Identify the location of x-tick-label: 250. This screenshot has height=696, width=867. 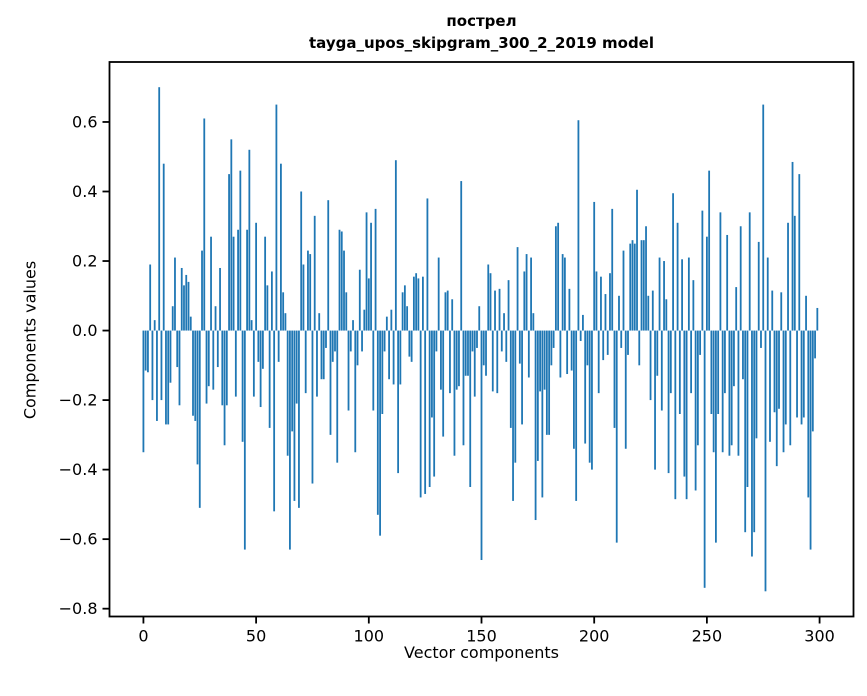
(707, 636).